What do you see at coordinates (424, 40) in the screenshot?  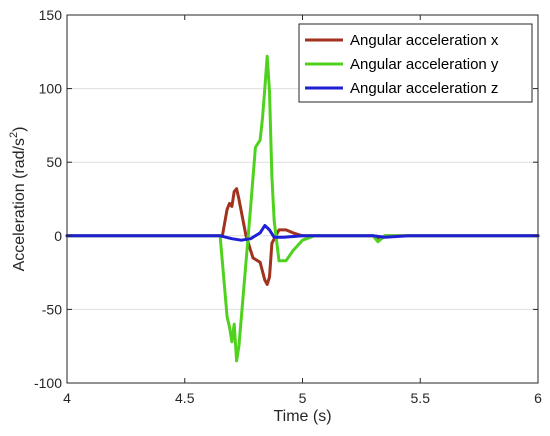 I see `legend-entry: Angular acceleration x` at bounding box center [424, 40].